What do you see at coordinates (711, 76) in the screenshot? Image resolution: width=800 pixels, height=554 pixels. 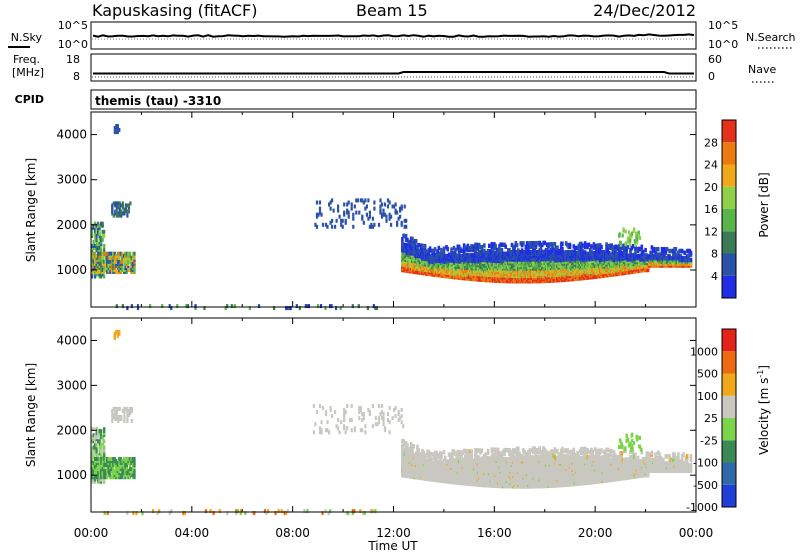 I see `nave-right-tick-bottom: 0` at bounding box center [711, 76].